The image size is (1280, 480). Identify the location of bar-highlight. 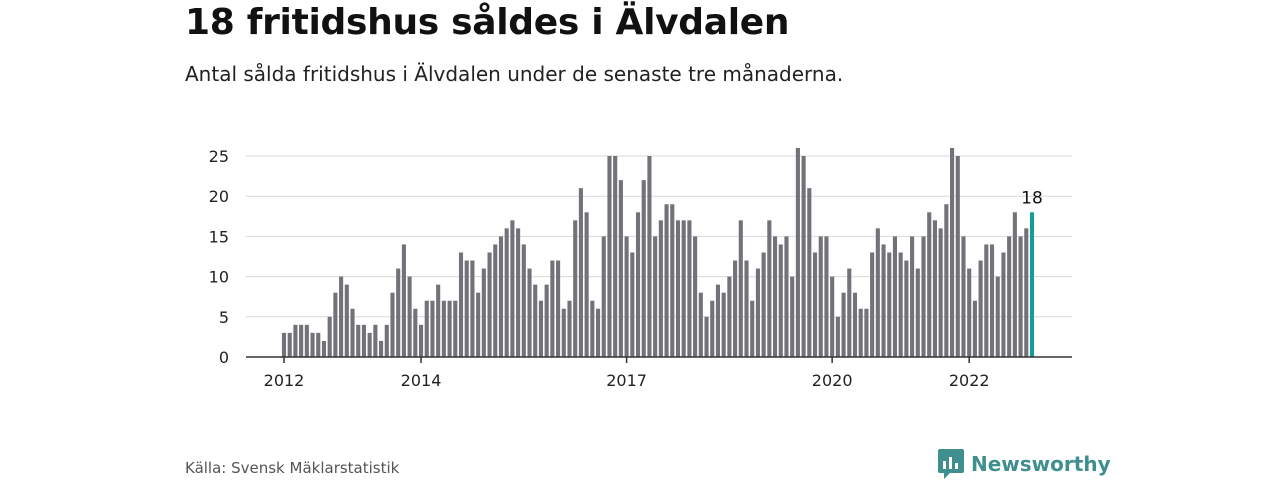
(1032, 284).